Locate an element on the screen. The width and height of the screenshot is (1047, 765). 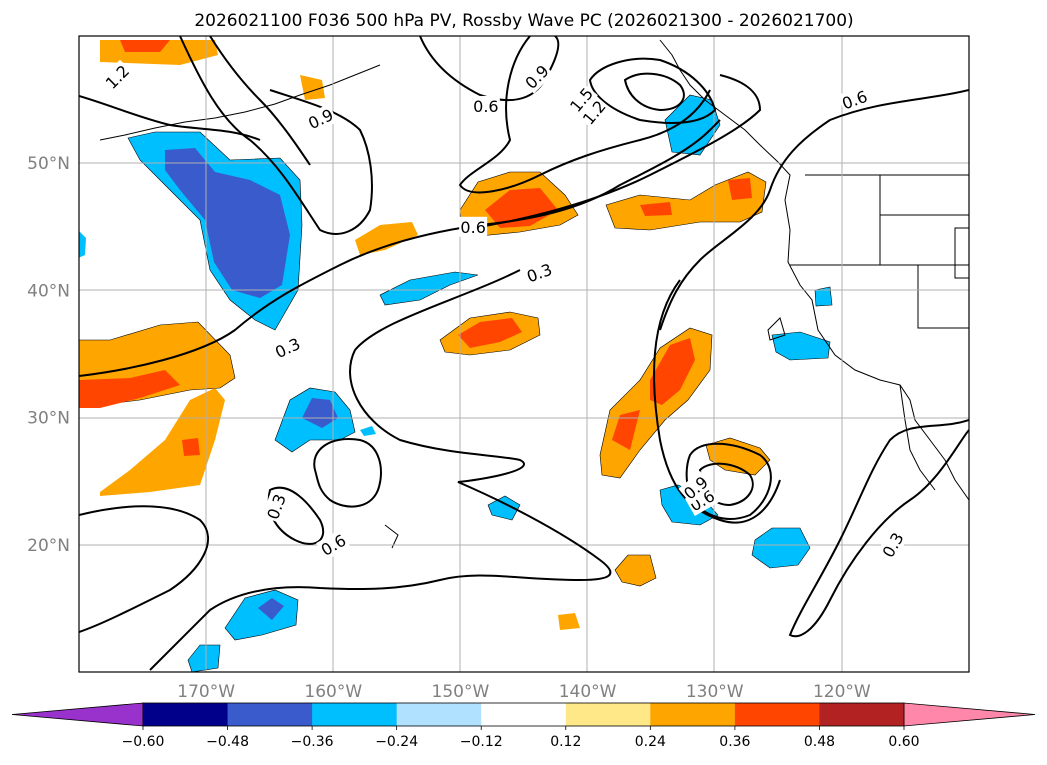
contour-1.5-north is located at coordinates (654, 92).